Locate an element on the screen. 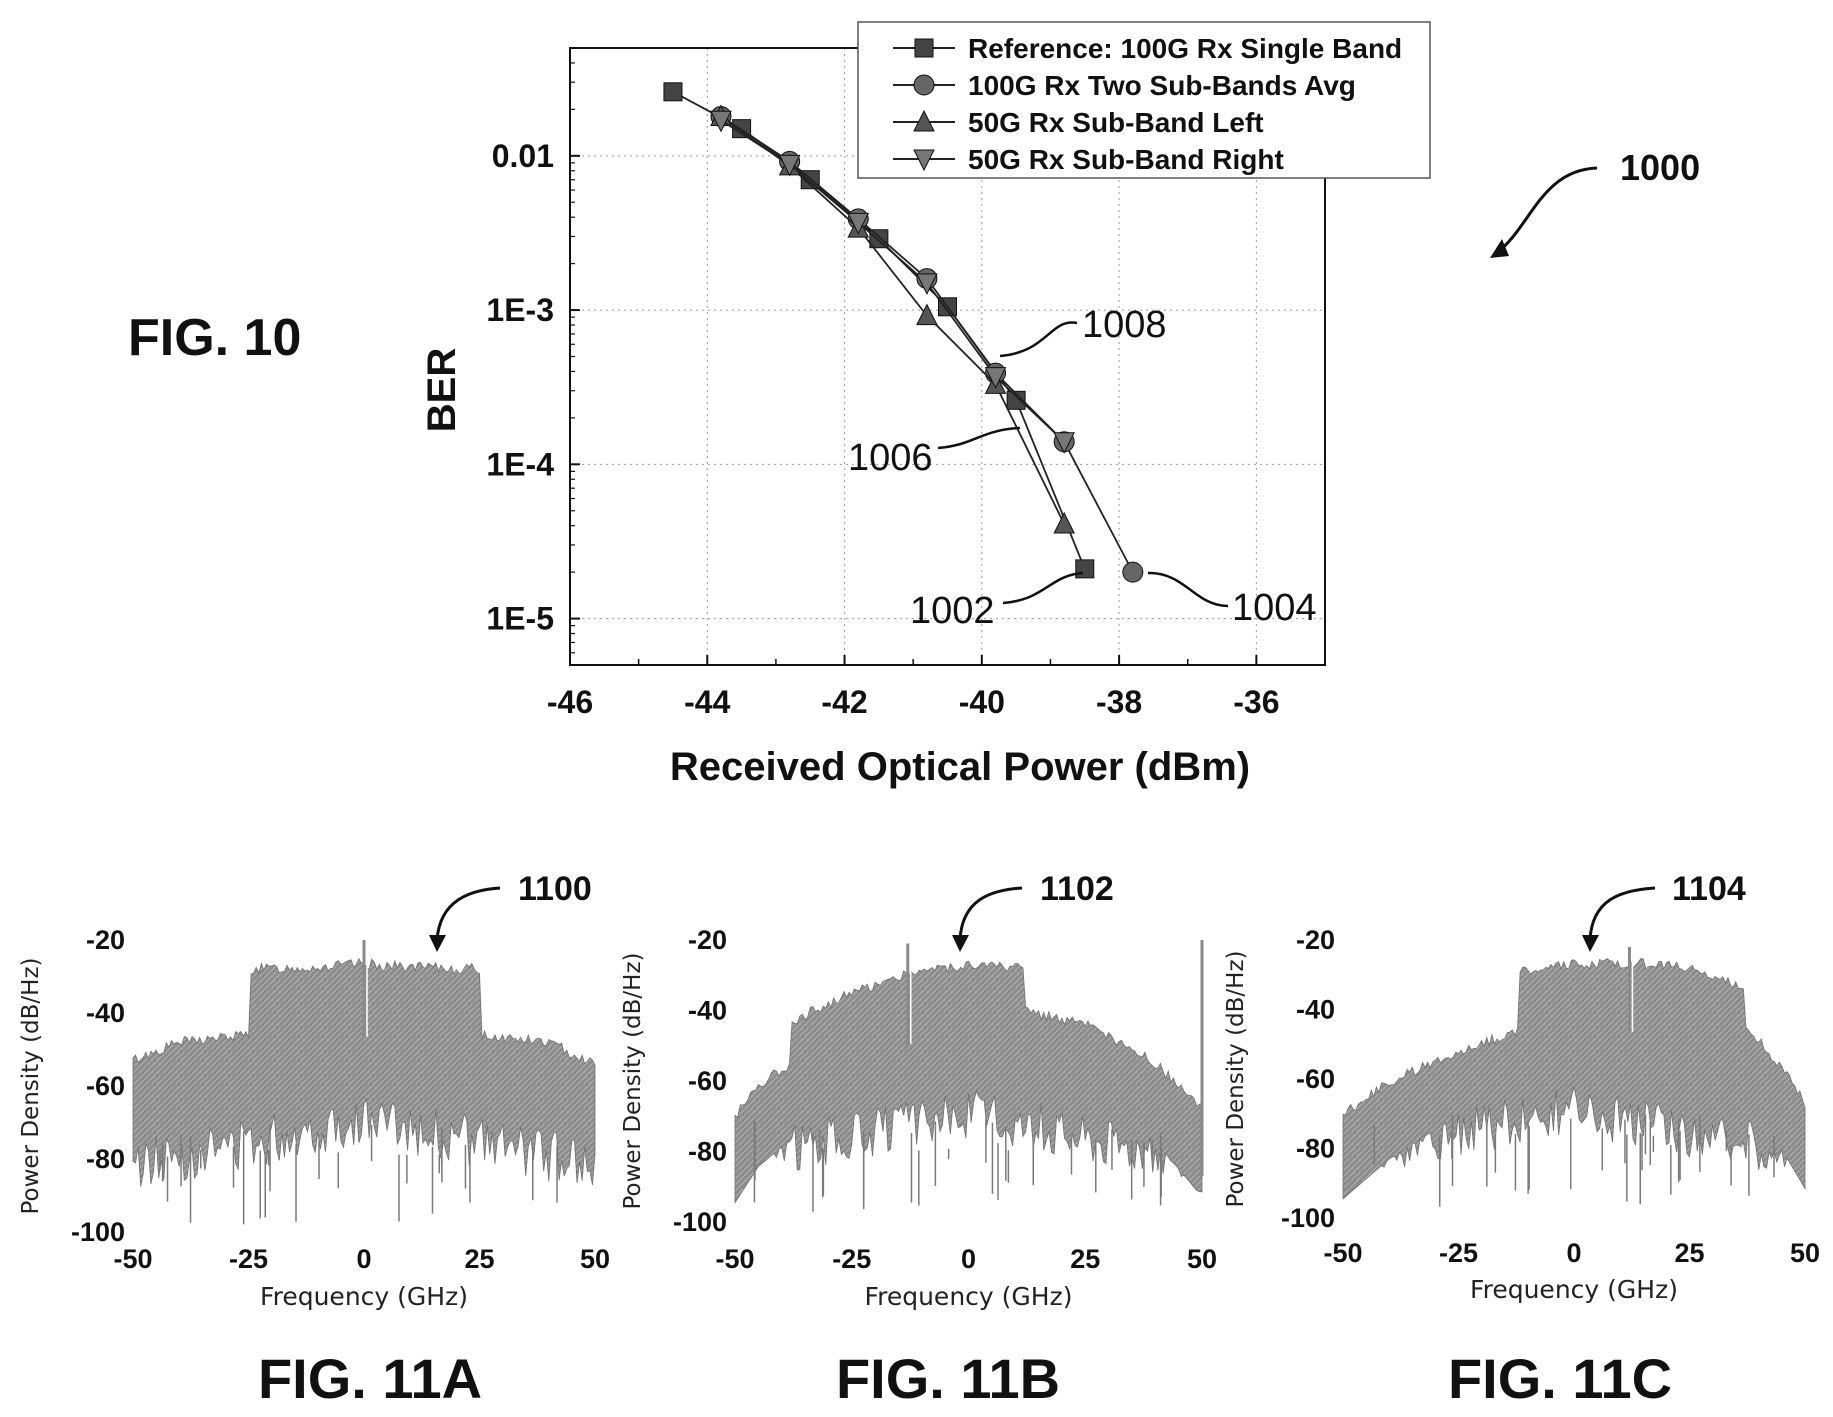  legend-entry-label: Reference: 100G Rx Single Band is located at coordinates (1185, 48).